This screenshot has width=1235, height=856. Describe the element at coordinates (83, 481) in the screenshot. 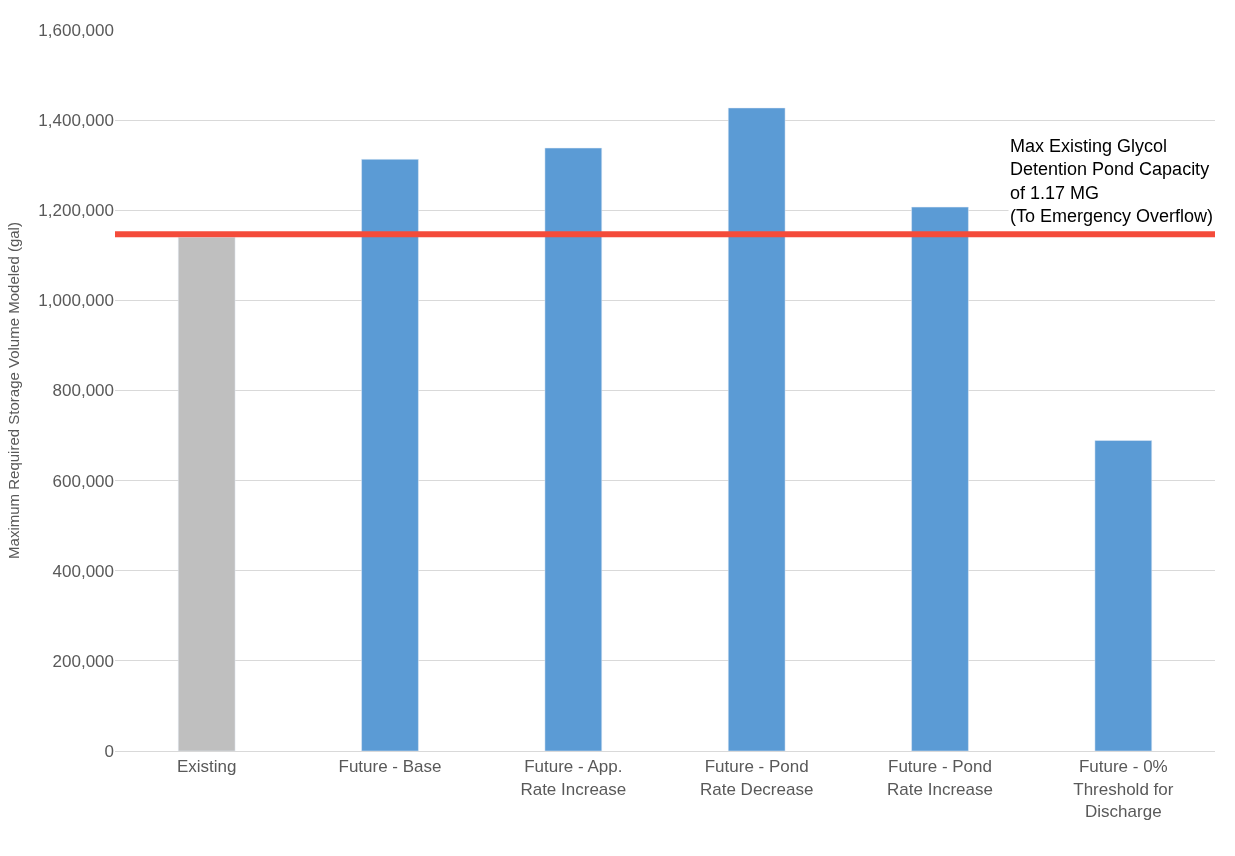

I see `y-tick-label: 600,000` at that location.